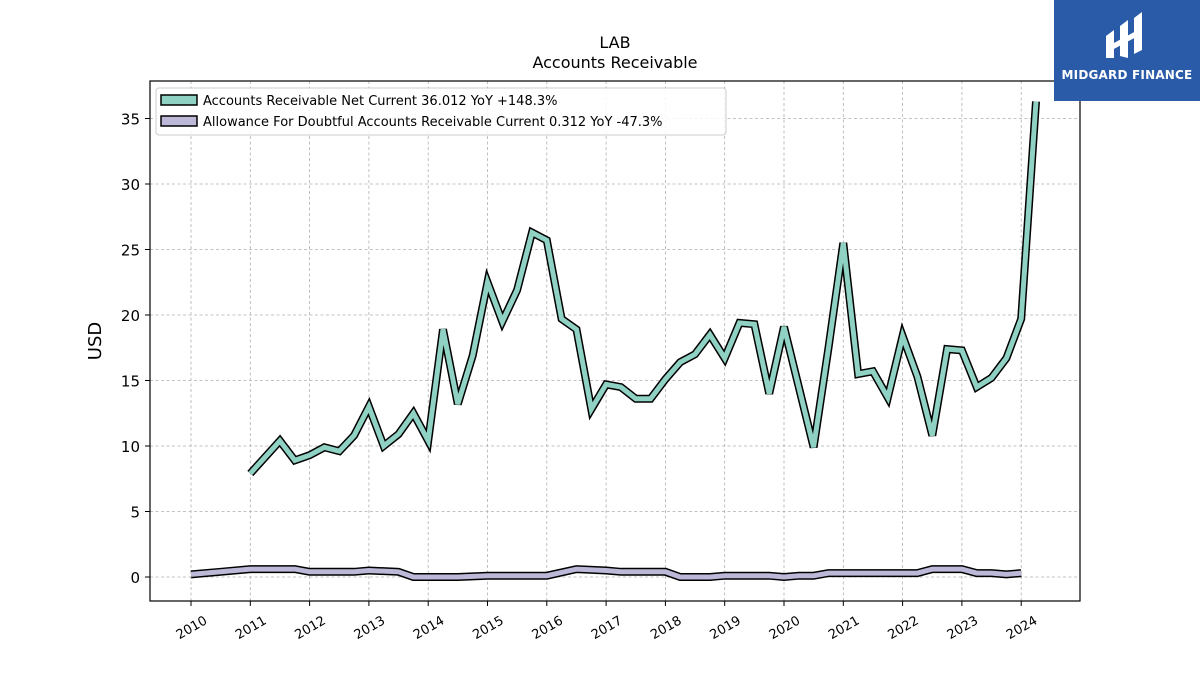 The width and height of the screenshot is (1200, 675). Describe the element at coordinates (370, 628) in the screenshot. I see `x-tick-label: 2013` at that location.